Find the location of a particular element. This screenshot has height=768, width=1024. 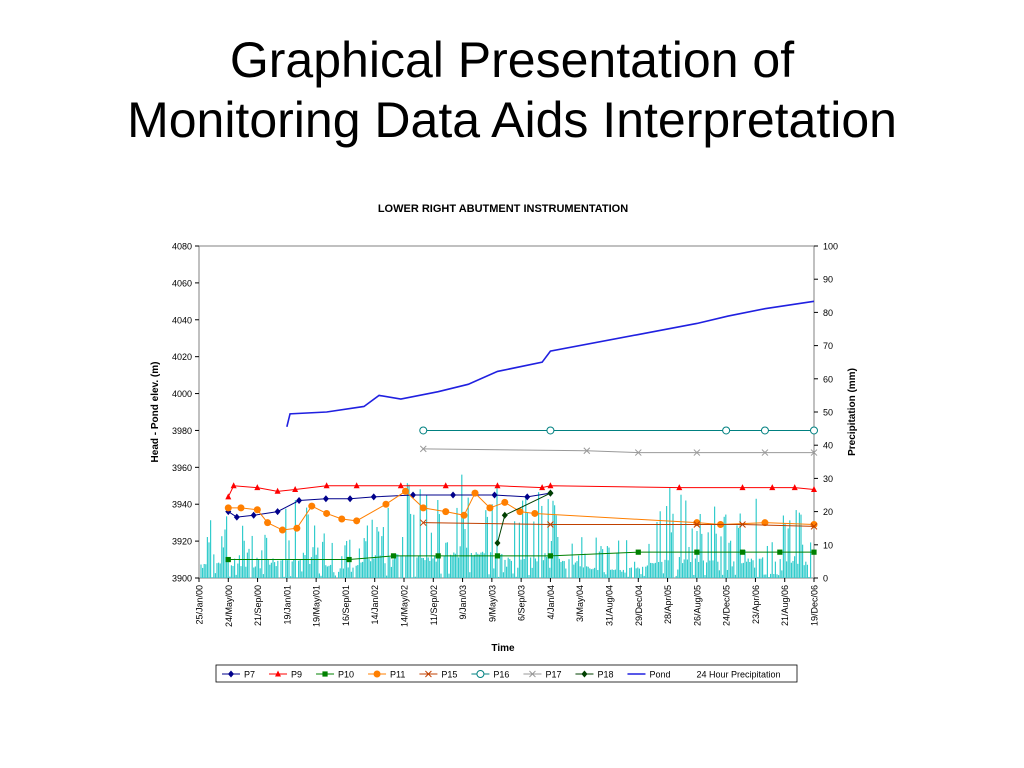

series-p17 is located at coordinates (618, 450).